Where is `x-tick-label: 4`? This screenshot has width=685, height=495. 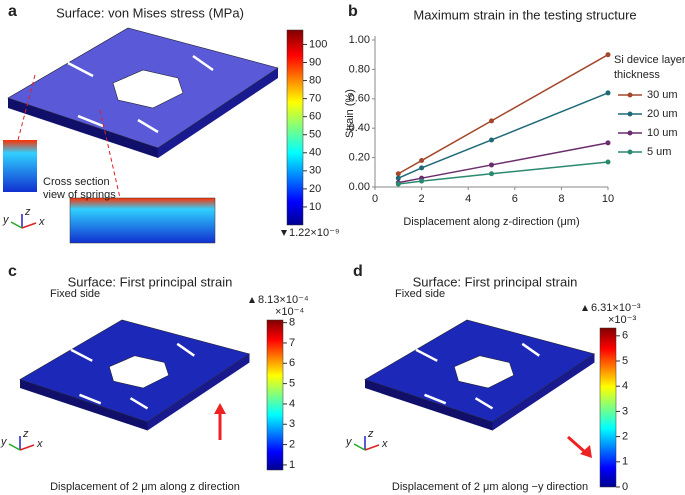
x-tick-label: 4 is located at coordinates (468, 199).